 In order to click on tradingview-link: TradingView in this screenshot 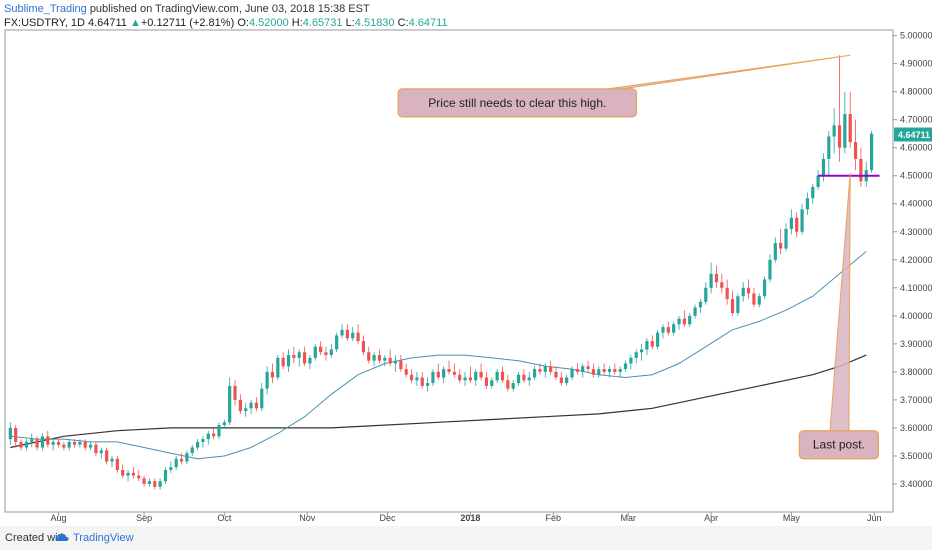, I will do `click(103, 538)`.